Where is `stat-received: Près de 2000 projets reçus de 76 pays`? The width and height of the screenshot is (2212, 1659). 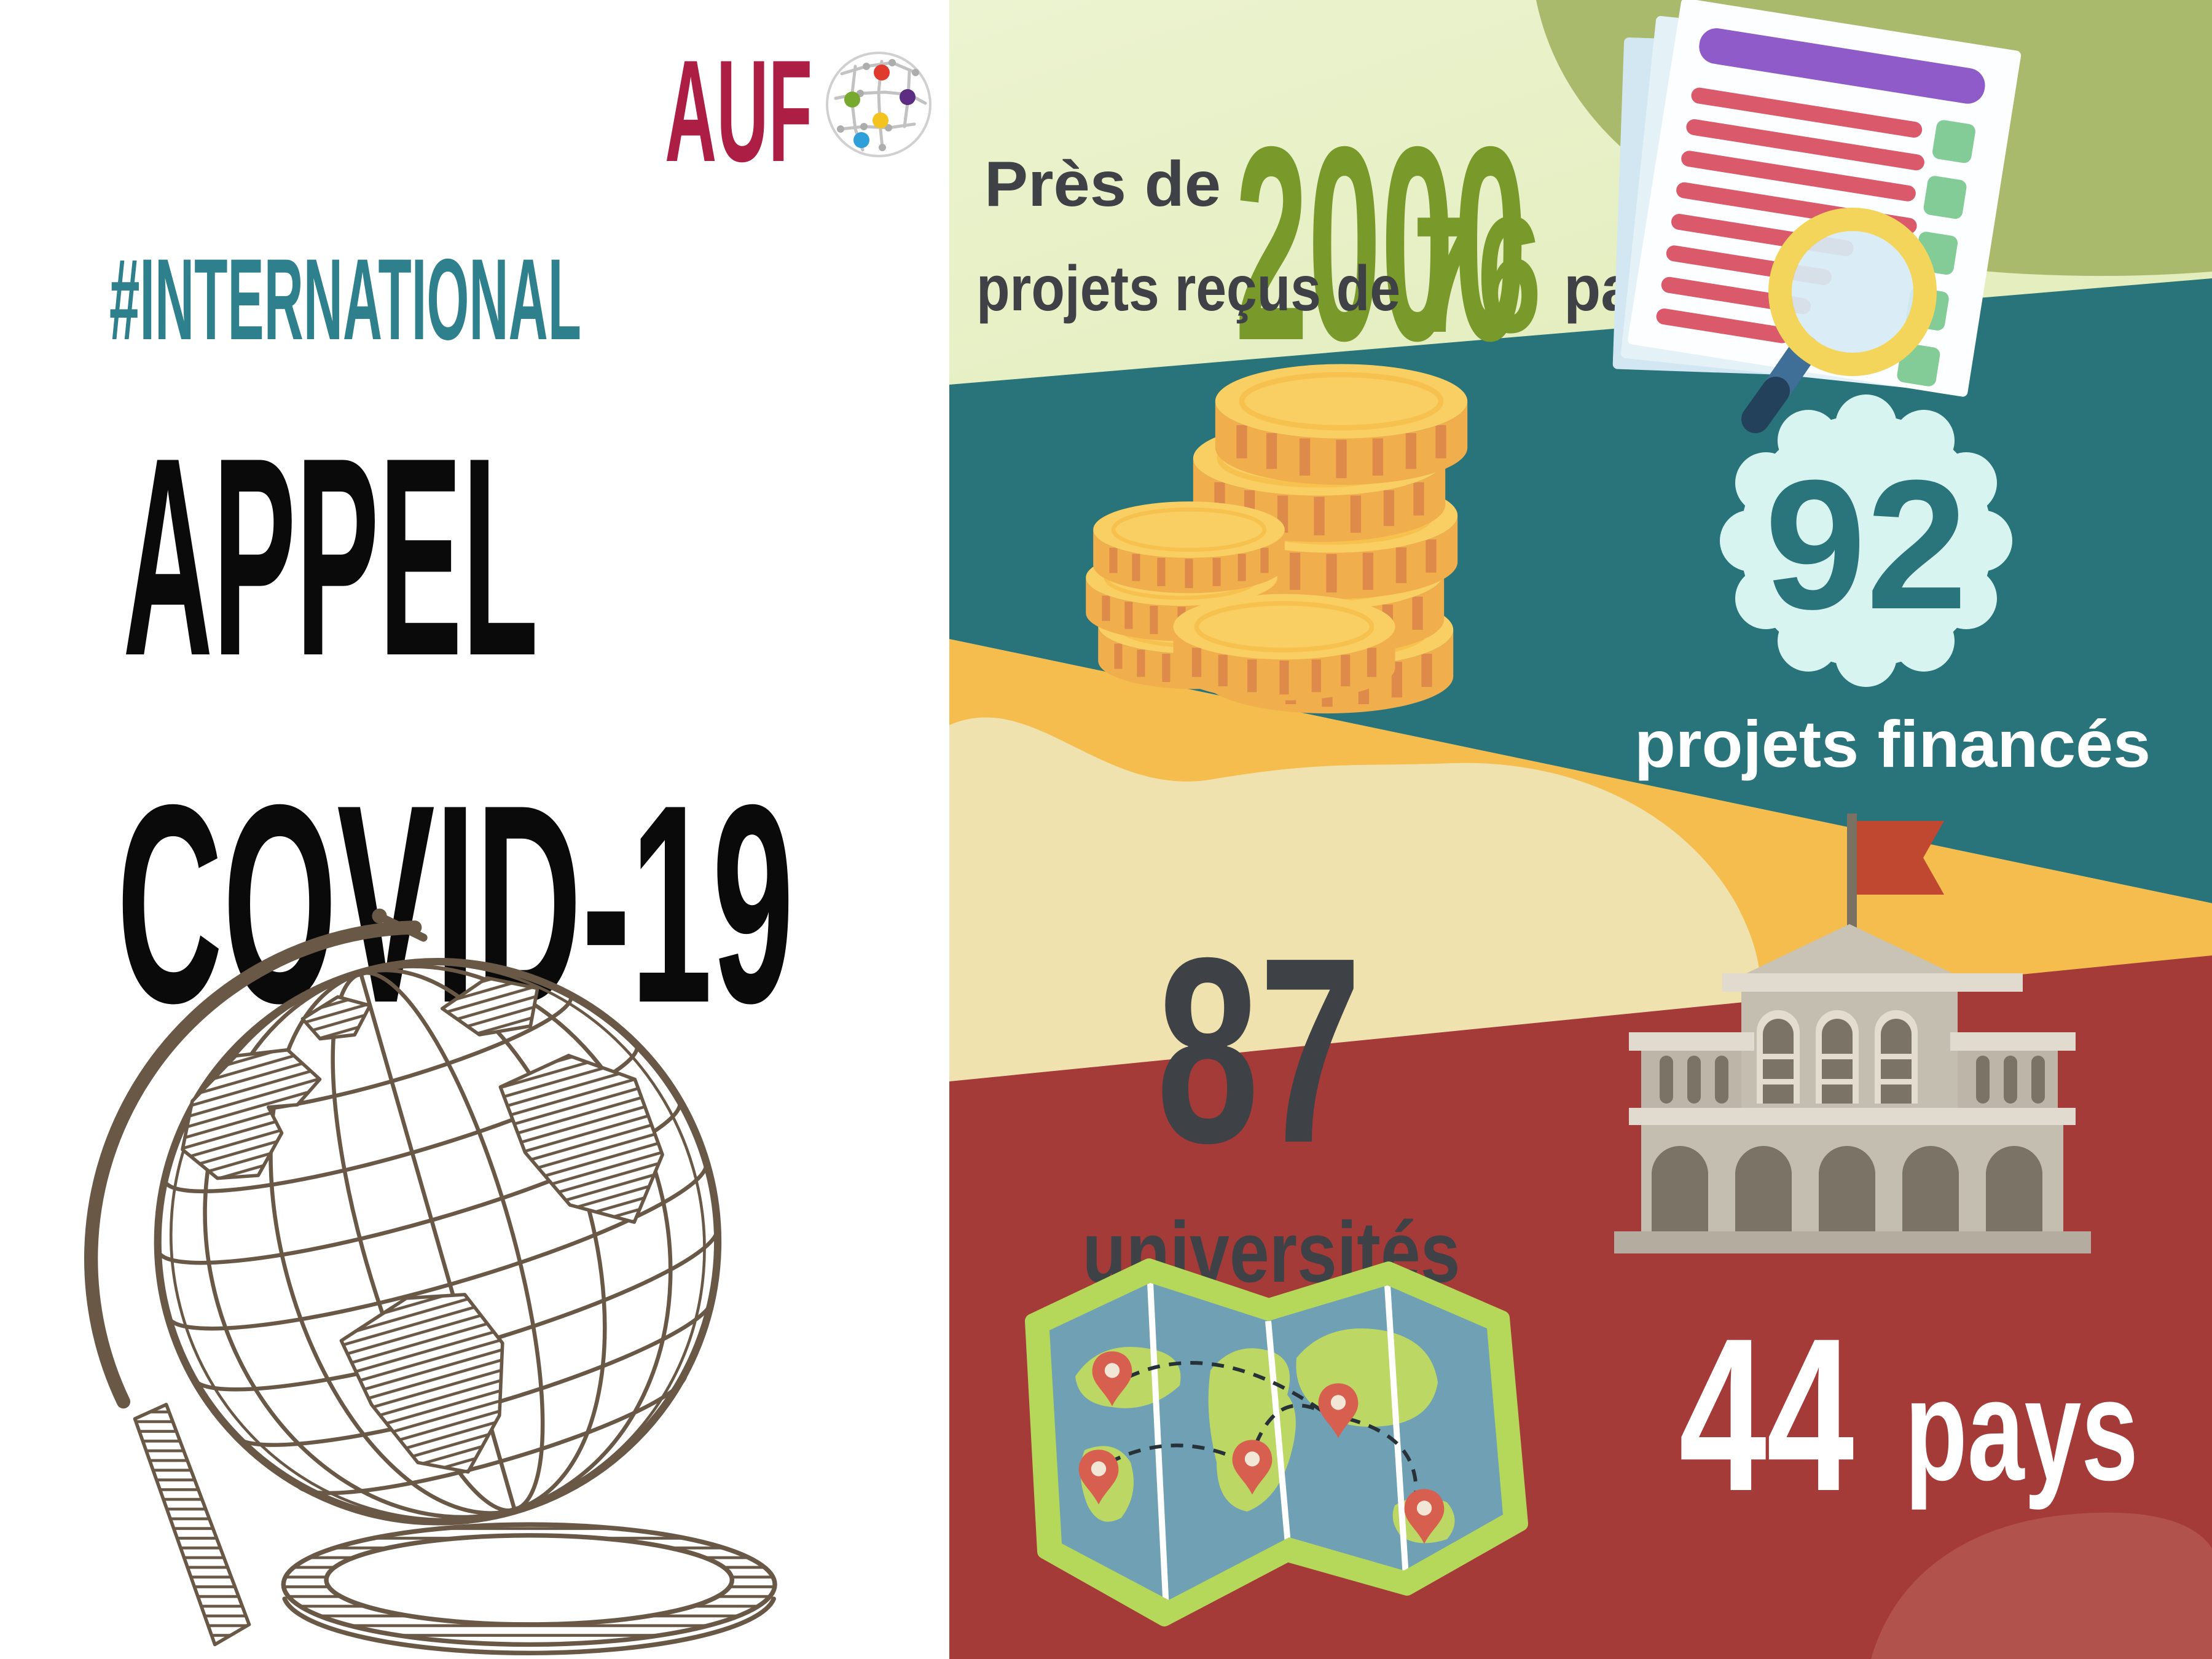
stat-received: Près de 2000 projets reçus de 76 pays is located at coordinates (1339, 244).